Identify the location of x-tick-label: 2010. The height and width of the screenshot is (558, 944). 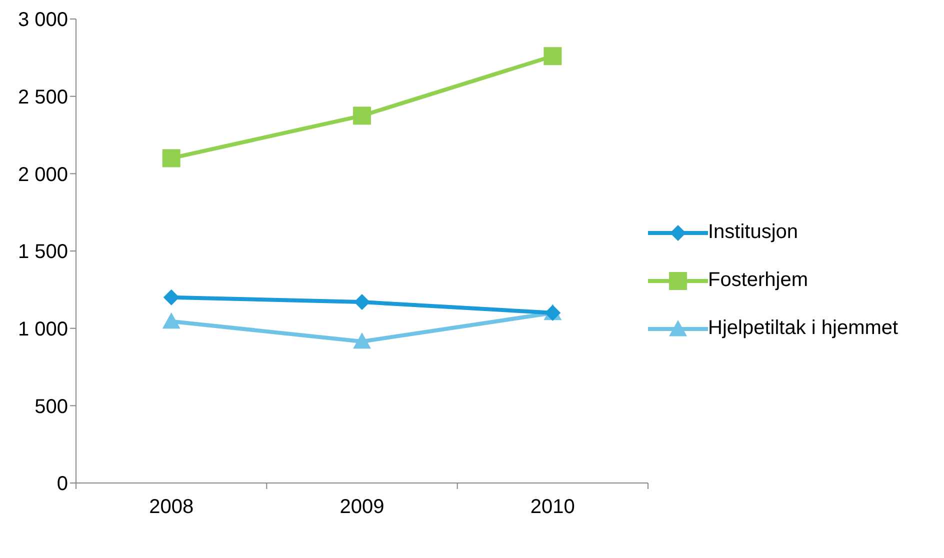
(552, 507).